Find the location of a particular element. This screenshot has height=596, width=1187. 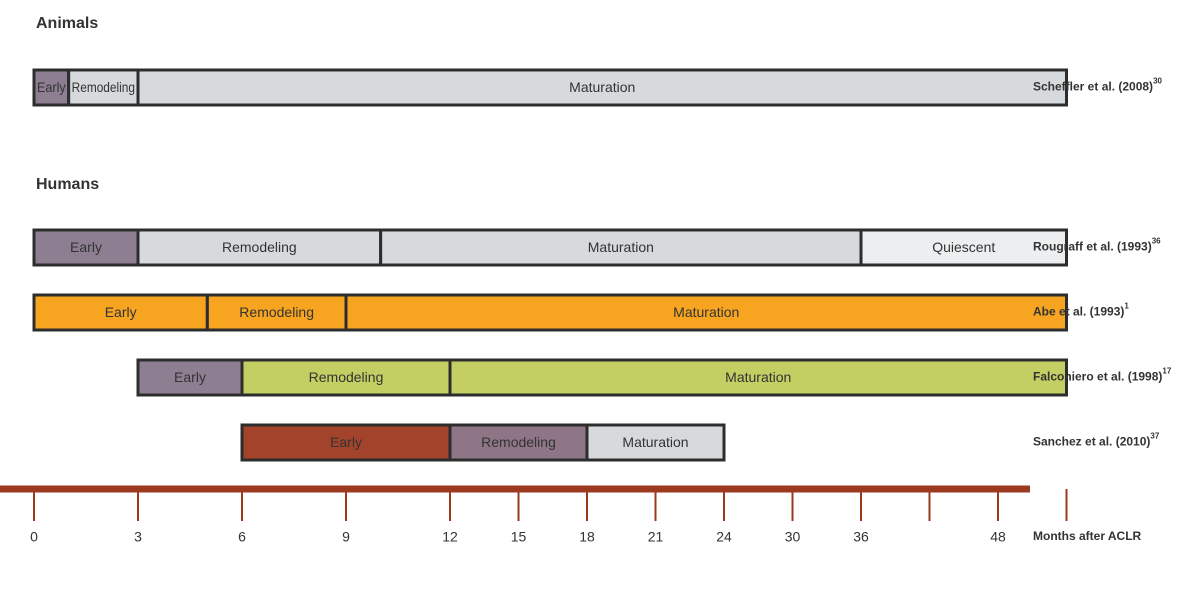

x-tick-label: 21 is located at coordinates (656, 537).